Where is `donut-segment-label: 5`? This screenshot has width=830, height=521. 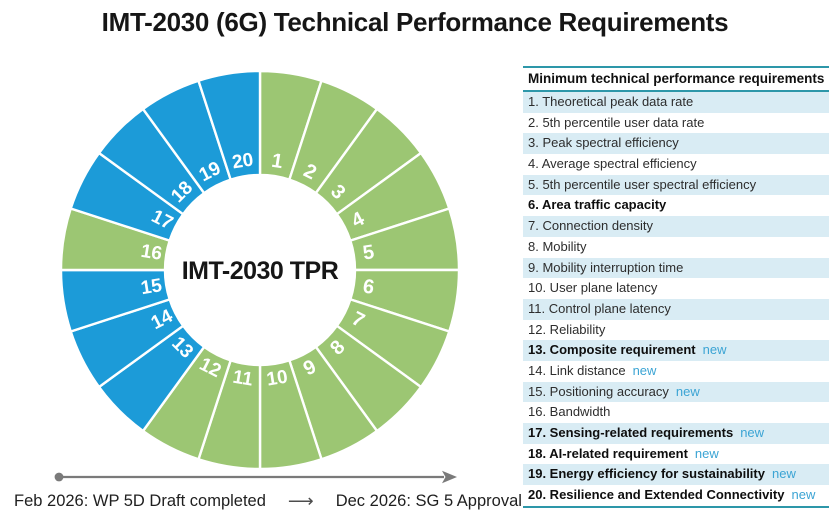
donut-segment-label: 5 is located at coordinates (368, 252).